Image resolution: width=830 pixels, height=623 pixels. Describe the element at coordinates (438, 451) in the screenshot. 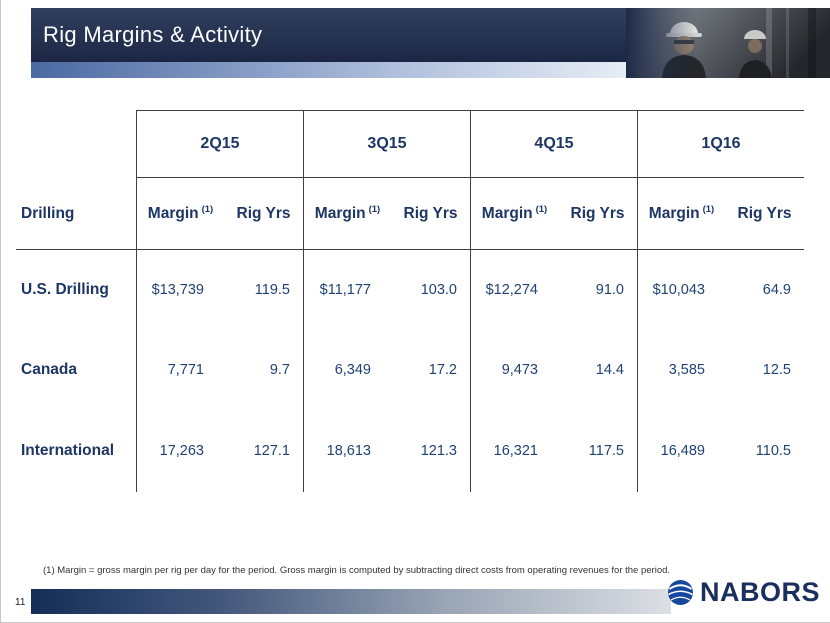

I see `cell-value: 121.3` at that location.